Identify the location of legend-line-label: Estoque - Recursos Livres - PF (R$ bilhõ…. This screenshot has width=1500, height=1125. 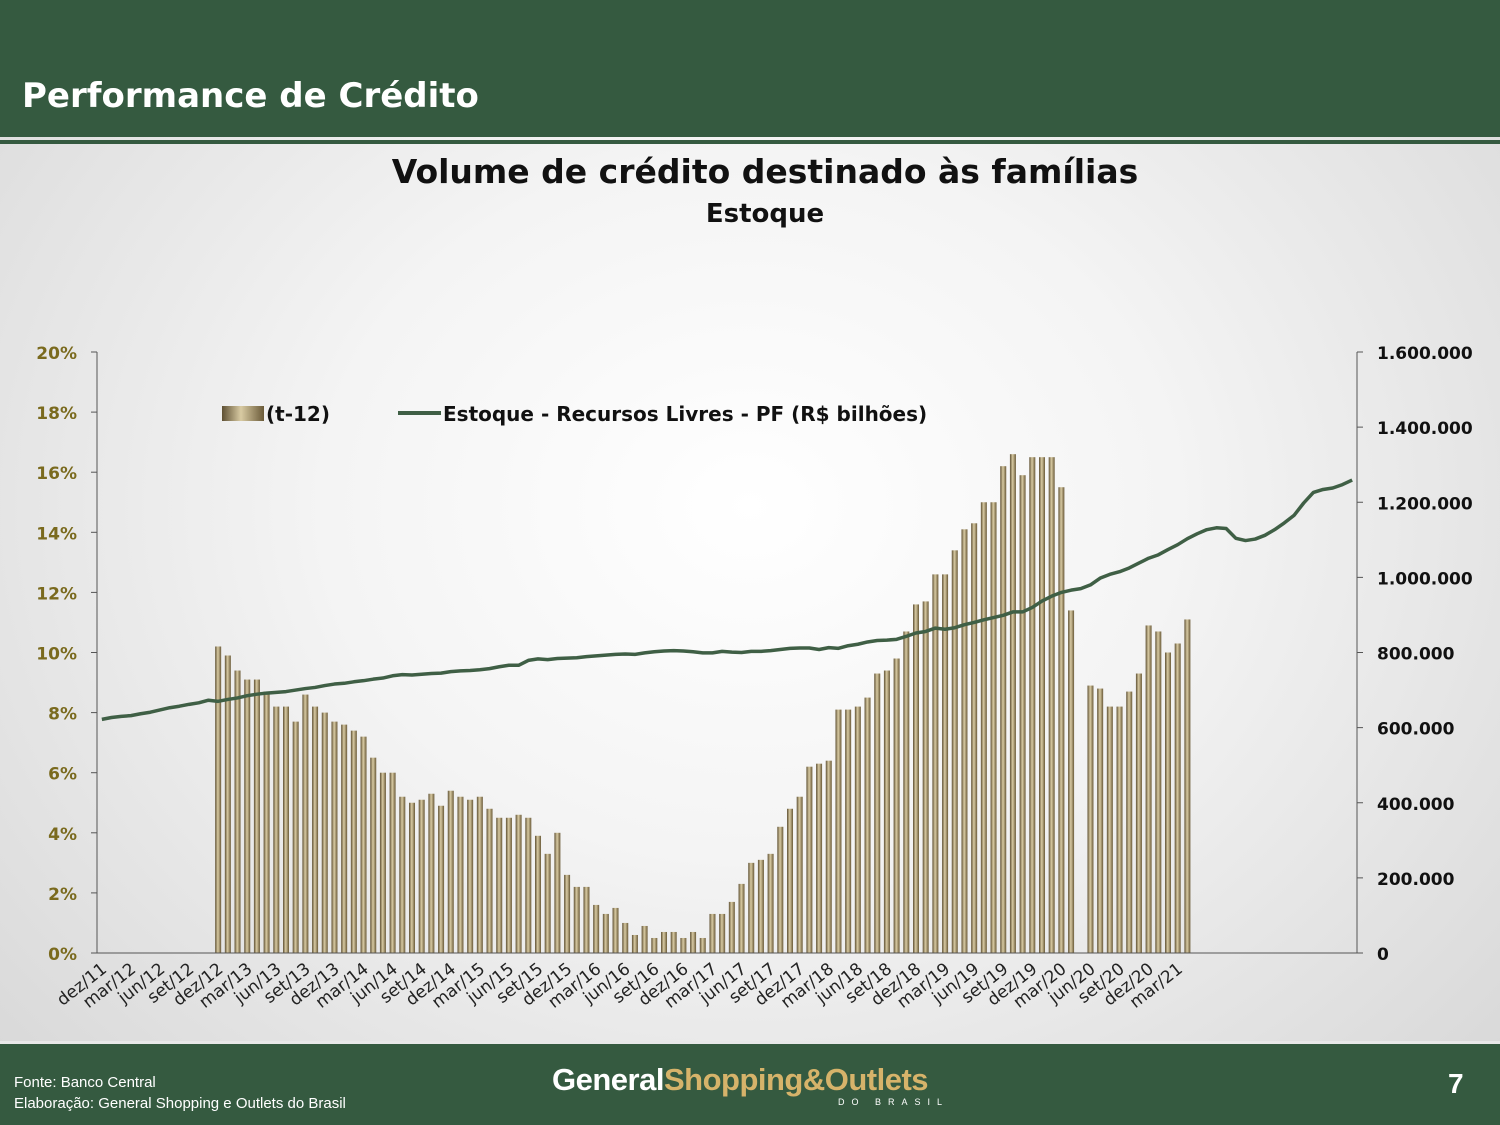
(685, 414).